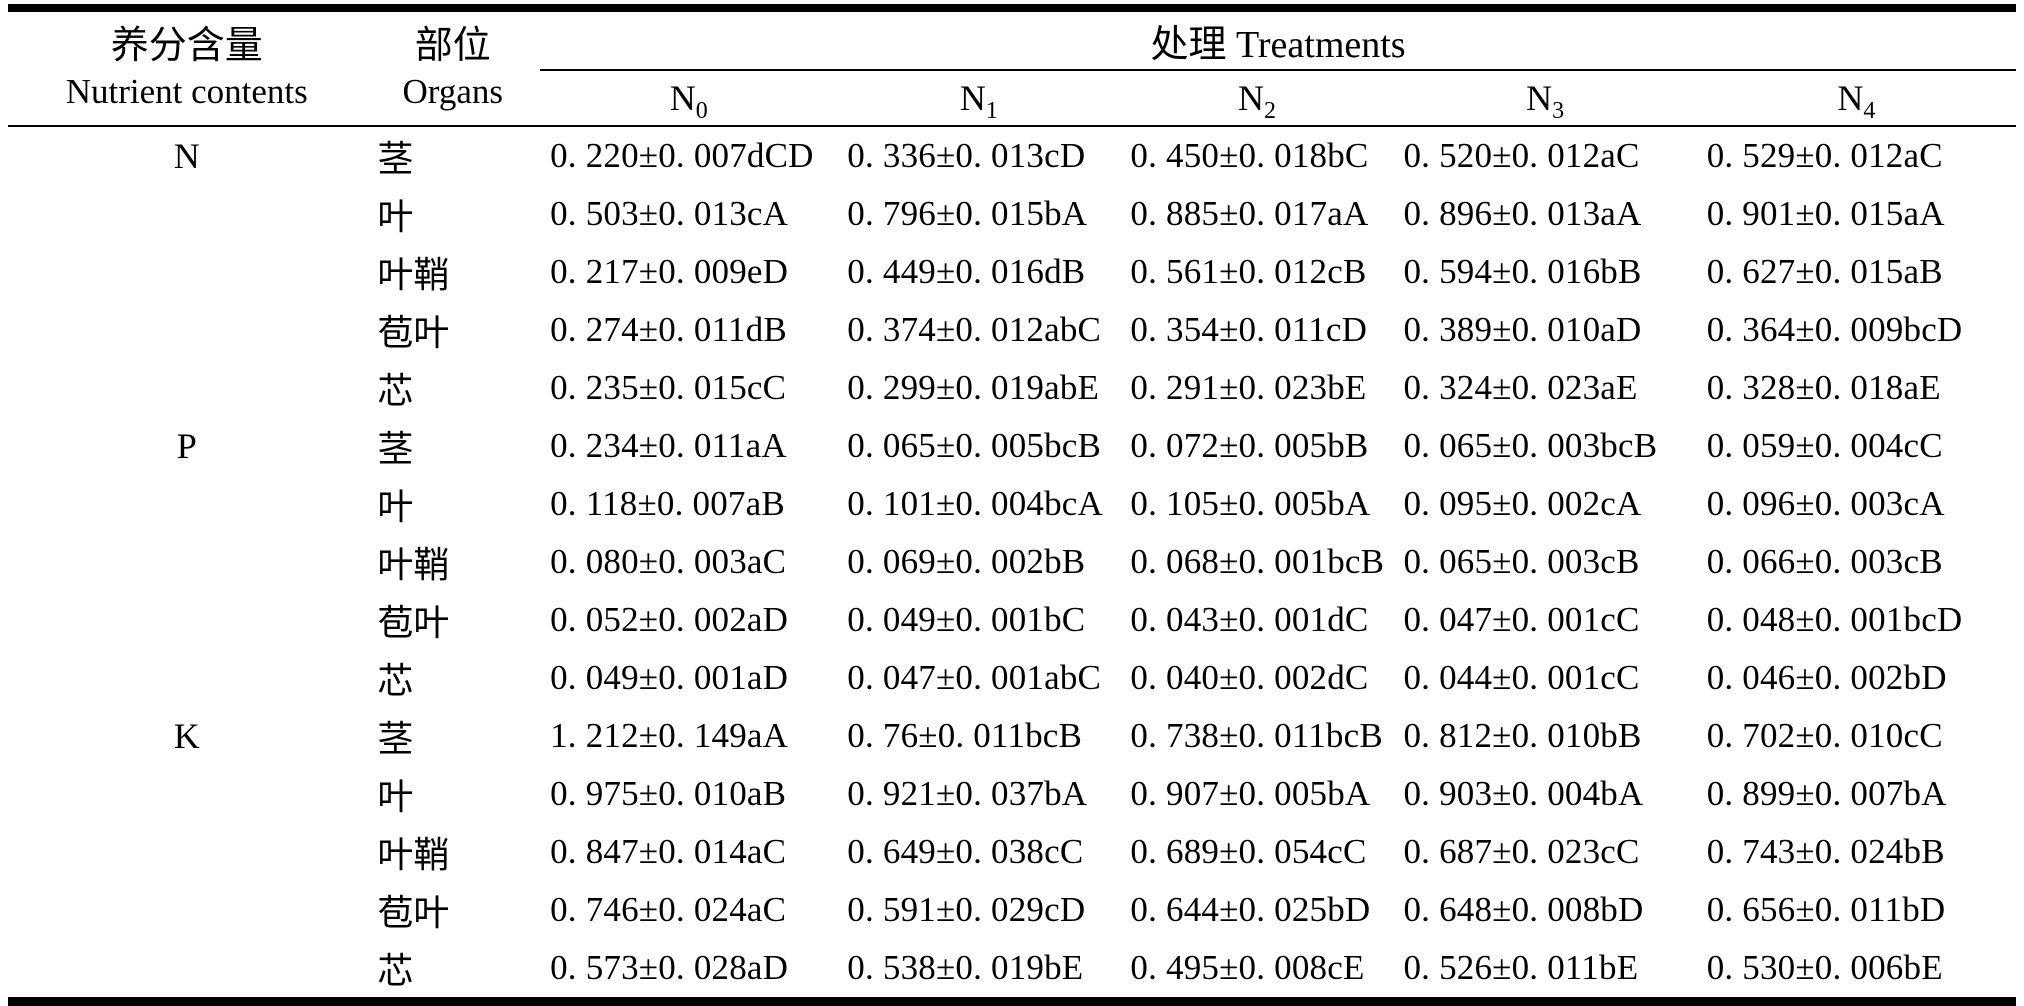 This screenshot has width=2024, height=1006. Describe the element at coordinates (1248, 851) in the screenshot. I see `value-cell: 0. 689±0. 054cC` at that location.